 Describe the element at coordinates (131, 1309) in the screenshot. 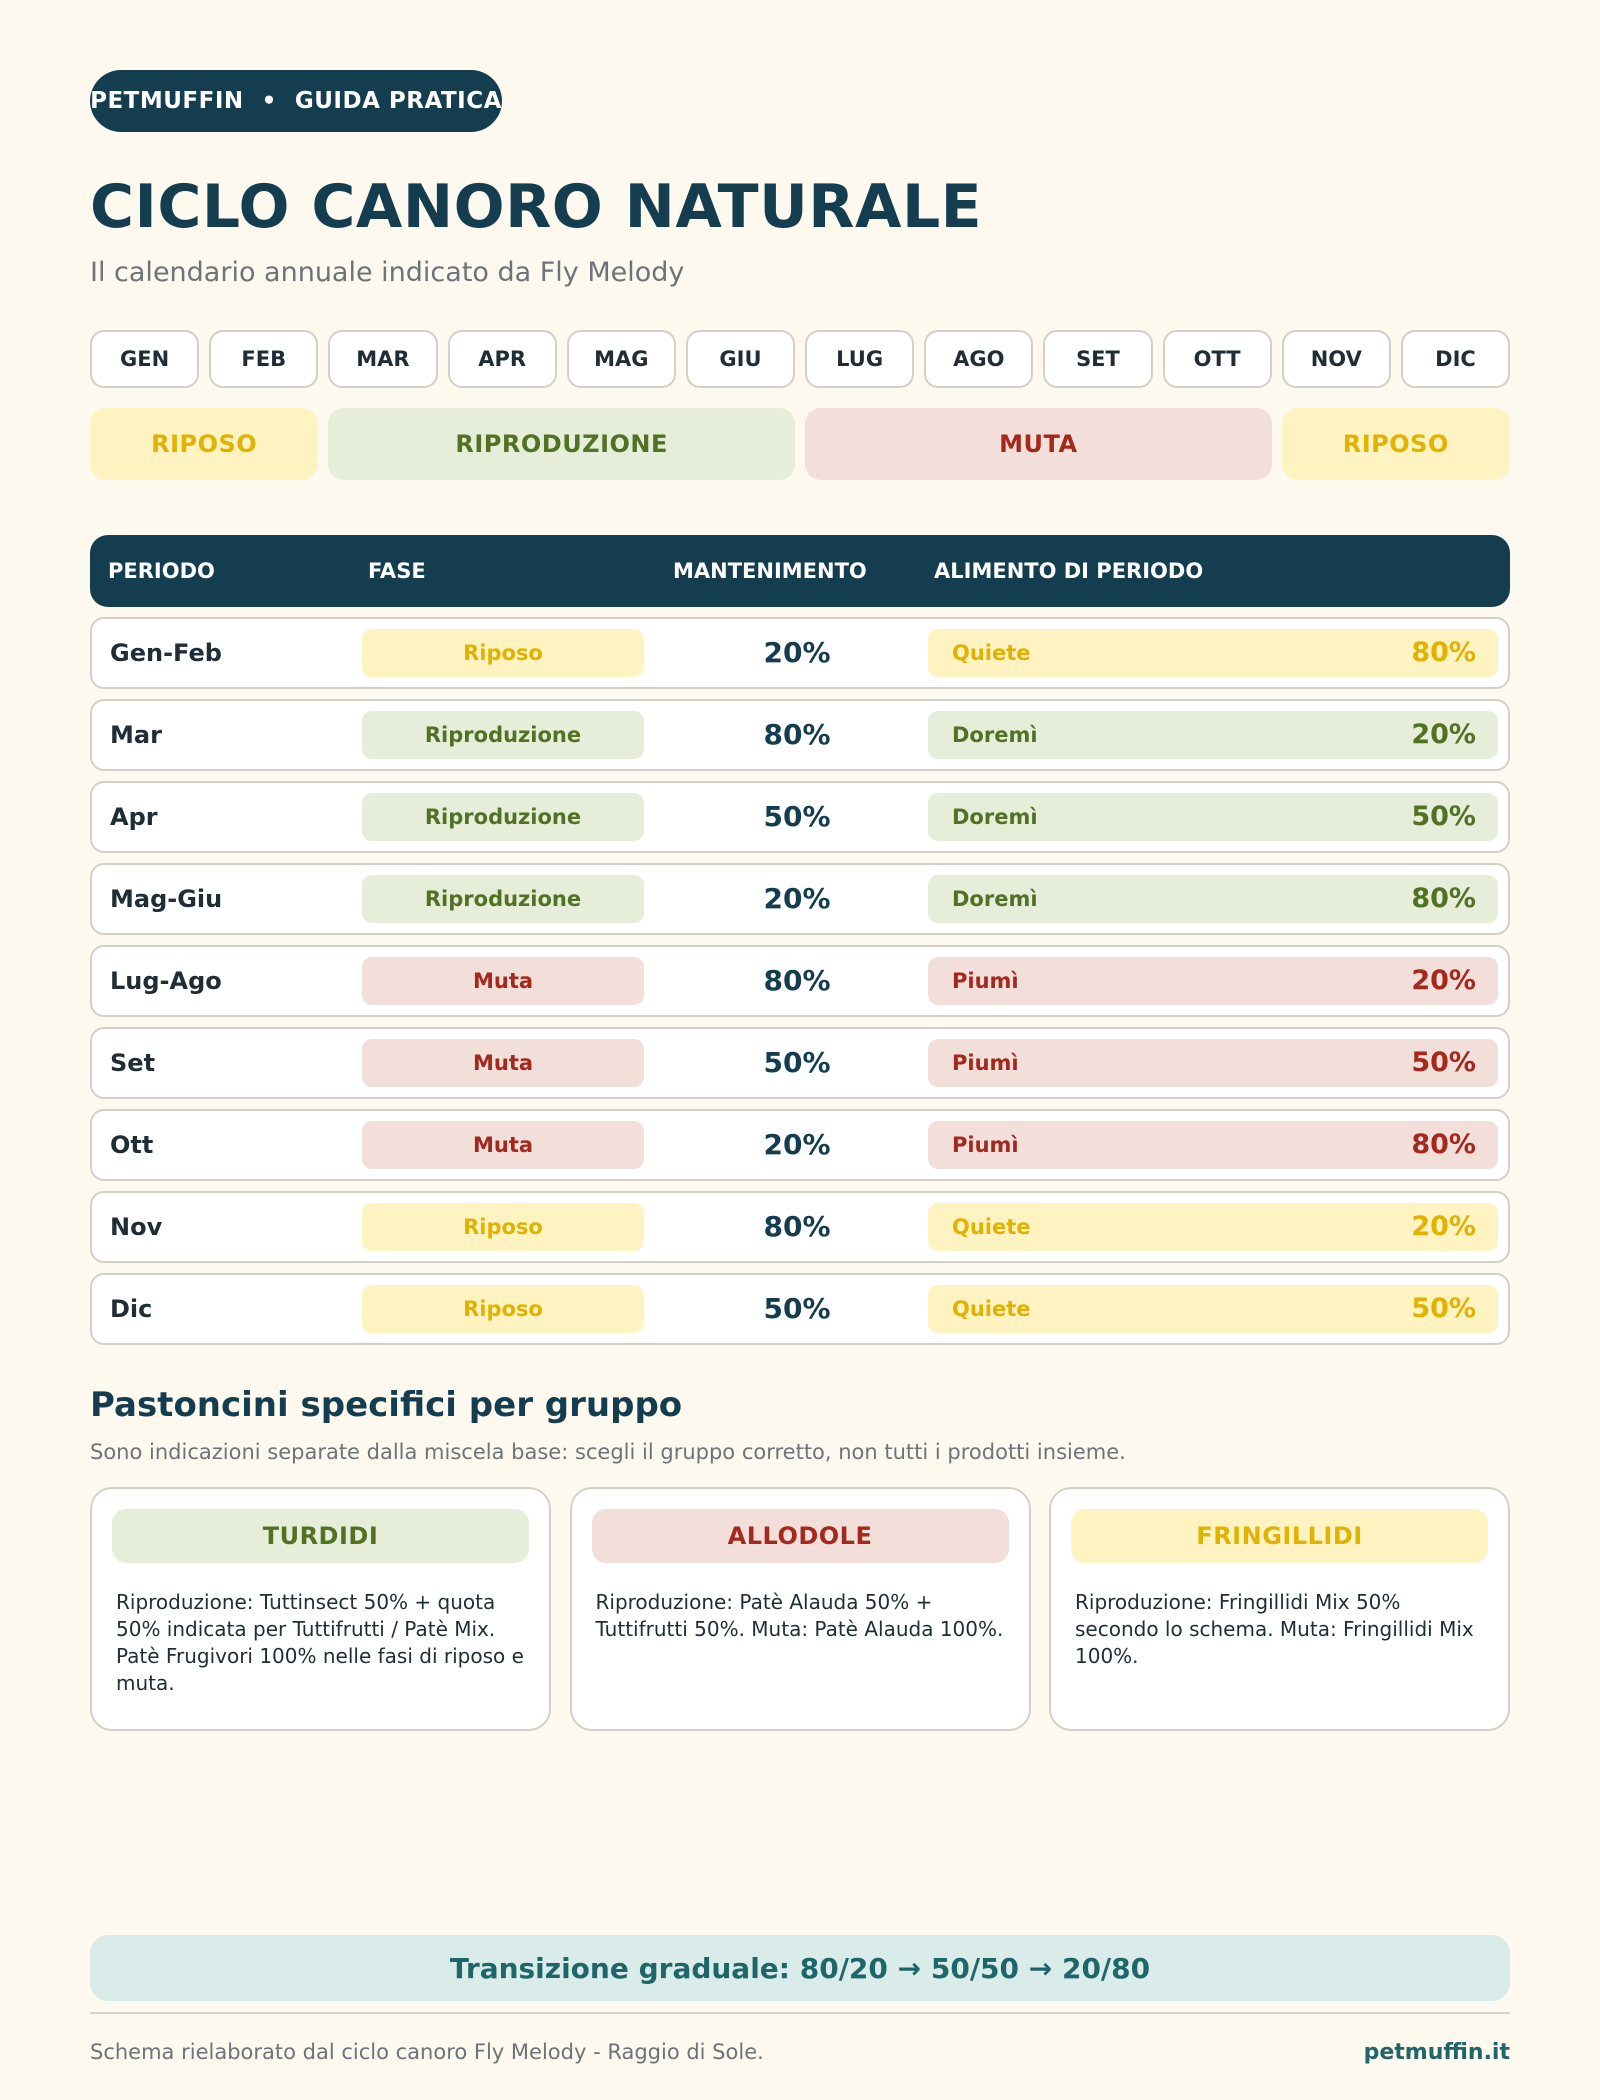

I see `row-period: Dic` at that location.